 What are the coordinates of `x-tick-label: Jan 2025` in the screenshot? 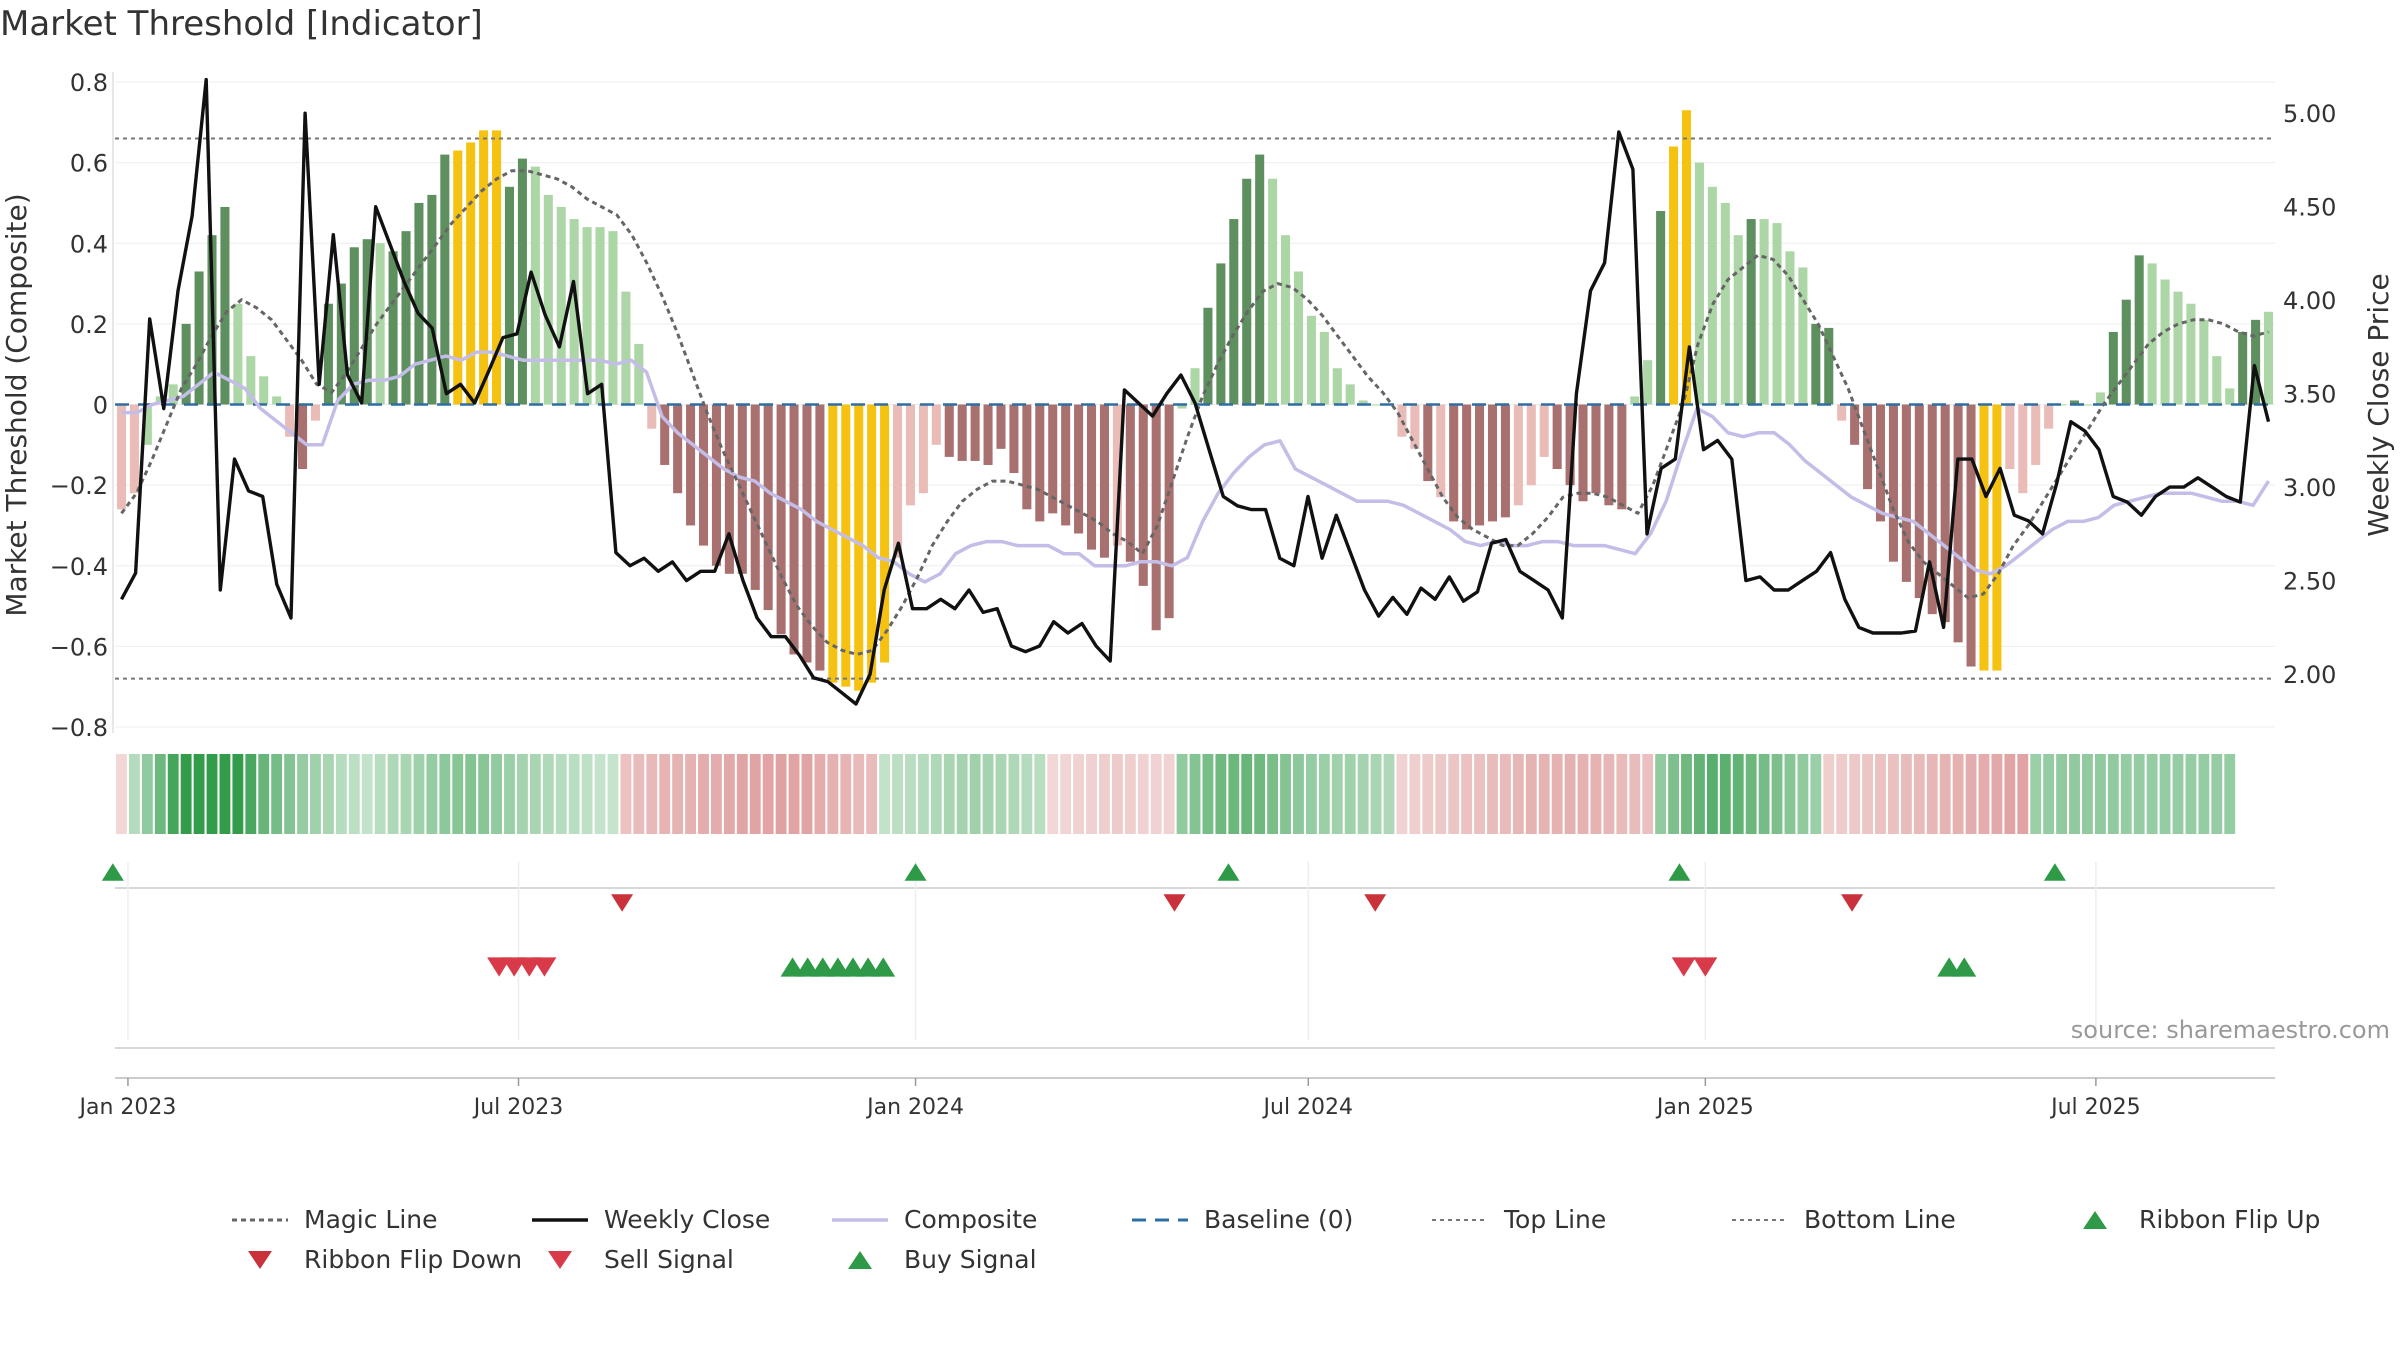 It's located at (1704, 1107).